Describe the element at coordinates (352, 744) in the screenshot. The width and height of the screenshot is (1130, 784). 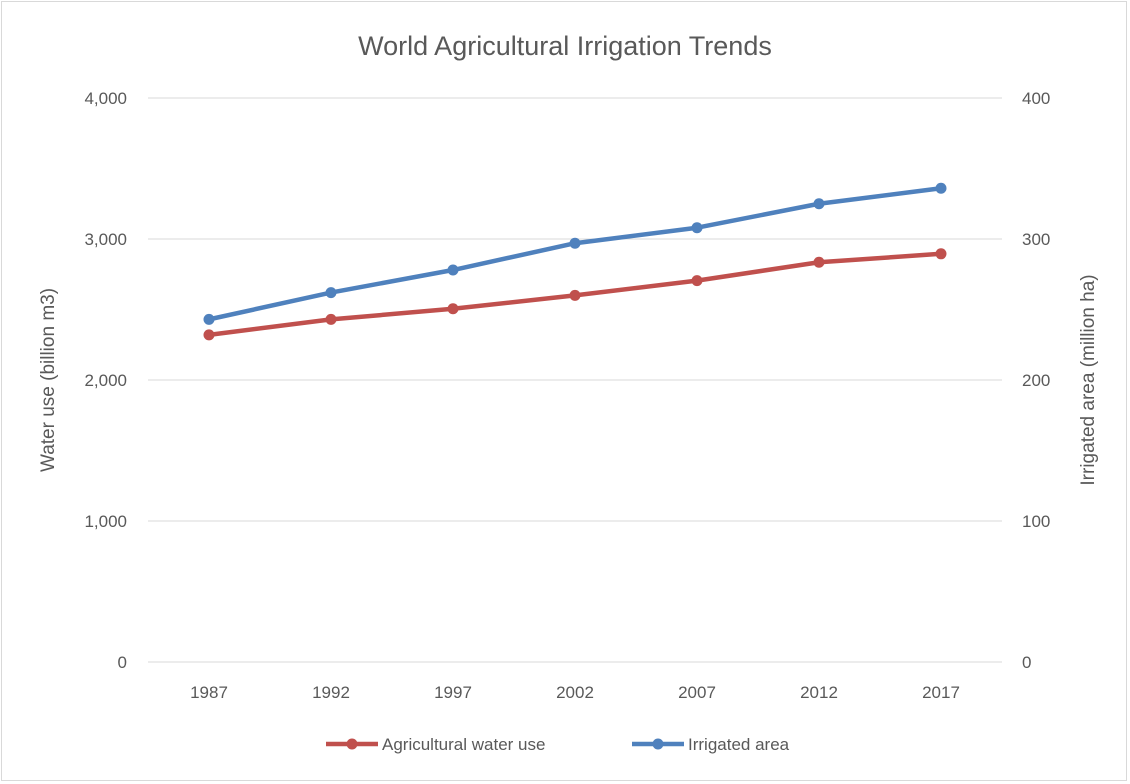
I see `legend-marker-agricultural-water-use` at that location.